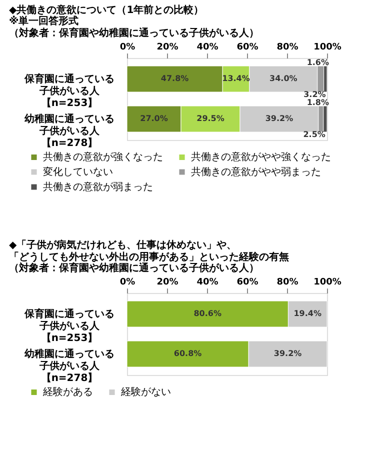  What do you see at coordinates (106, 10) in the screenshot?
I see `chart-title: ◆共働きの意欲について（1年前との比較）` at bounding box center [106, 10].